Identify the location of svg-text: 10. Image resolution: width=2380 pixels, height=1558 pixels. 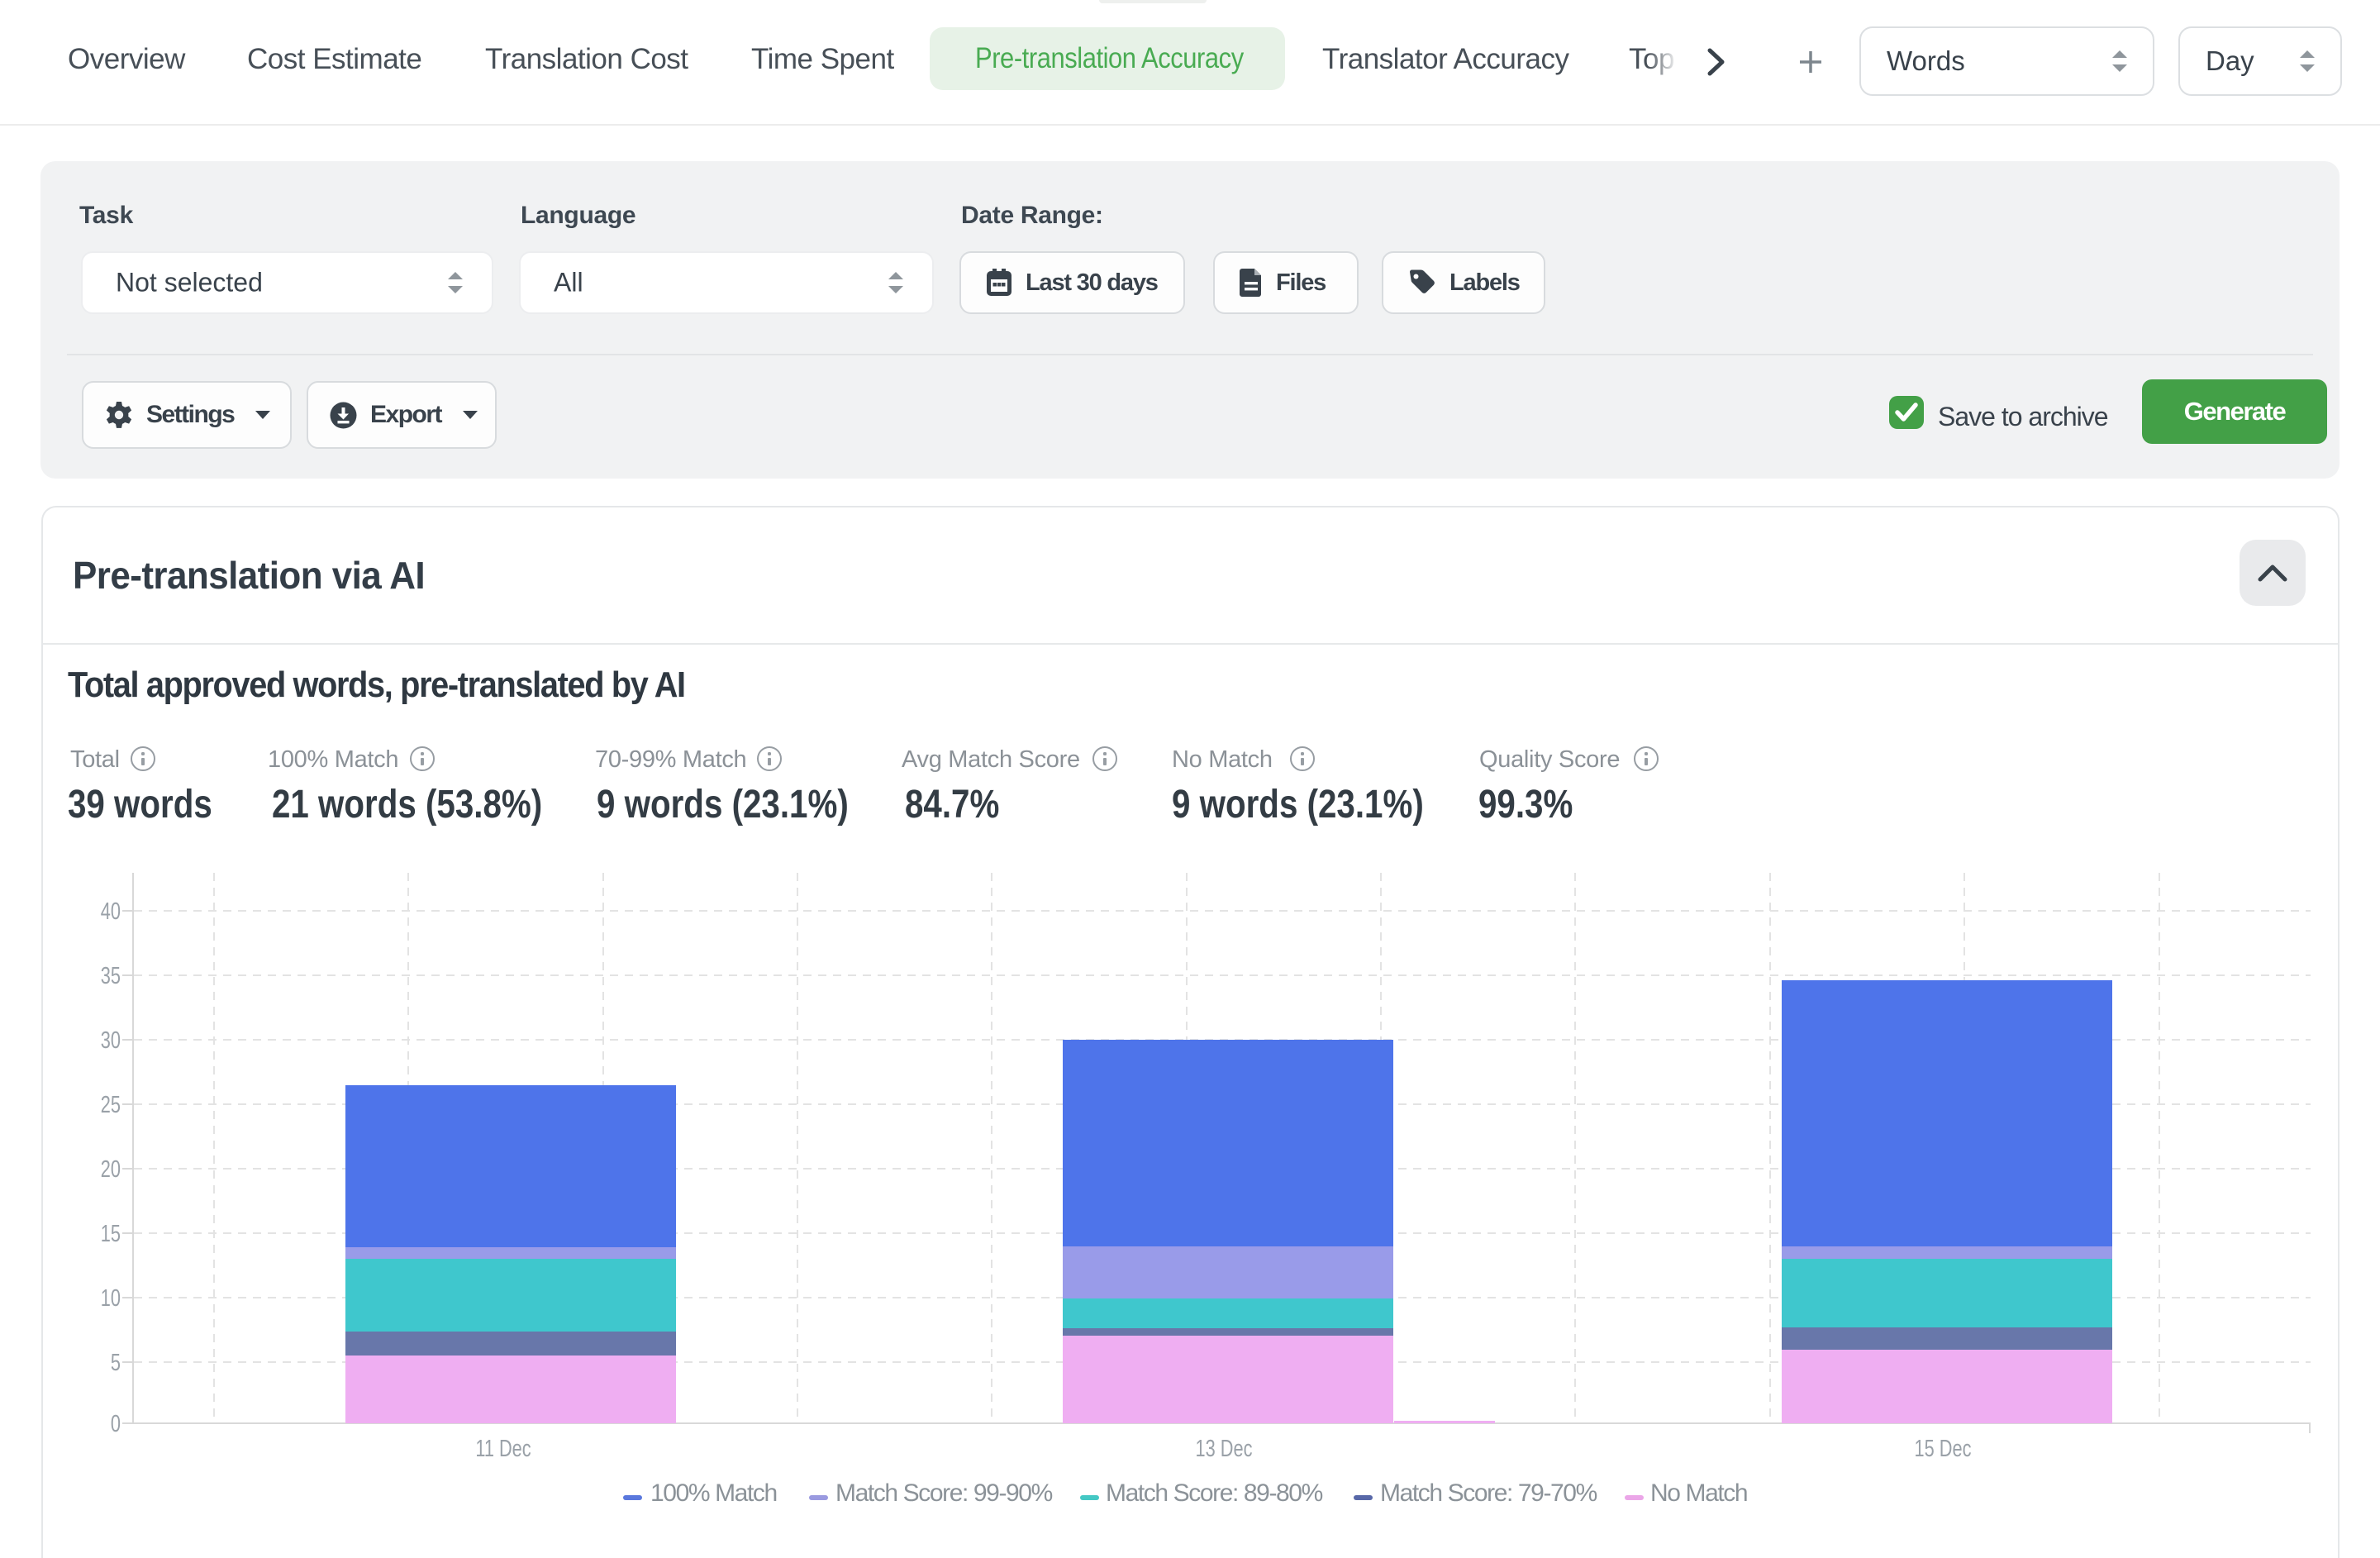
(111, 1298).